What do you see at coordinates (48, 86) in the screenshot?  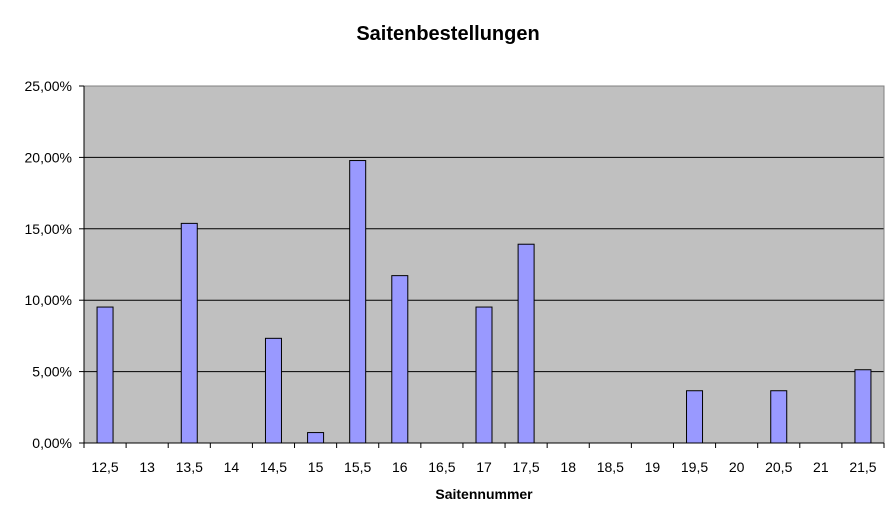 I see `y-tick-label: 25,00%` at bounding box center [48, 86].